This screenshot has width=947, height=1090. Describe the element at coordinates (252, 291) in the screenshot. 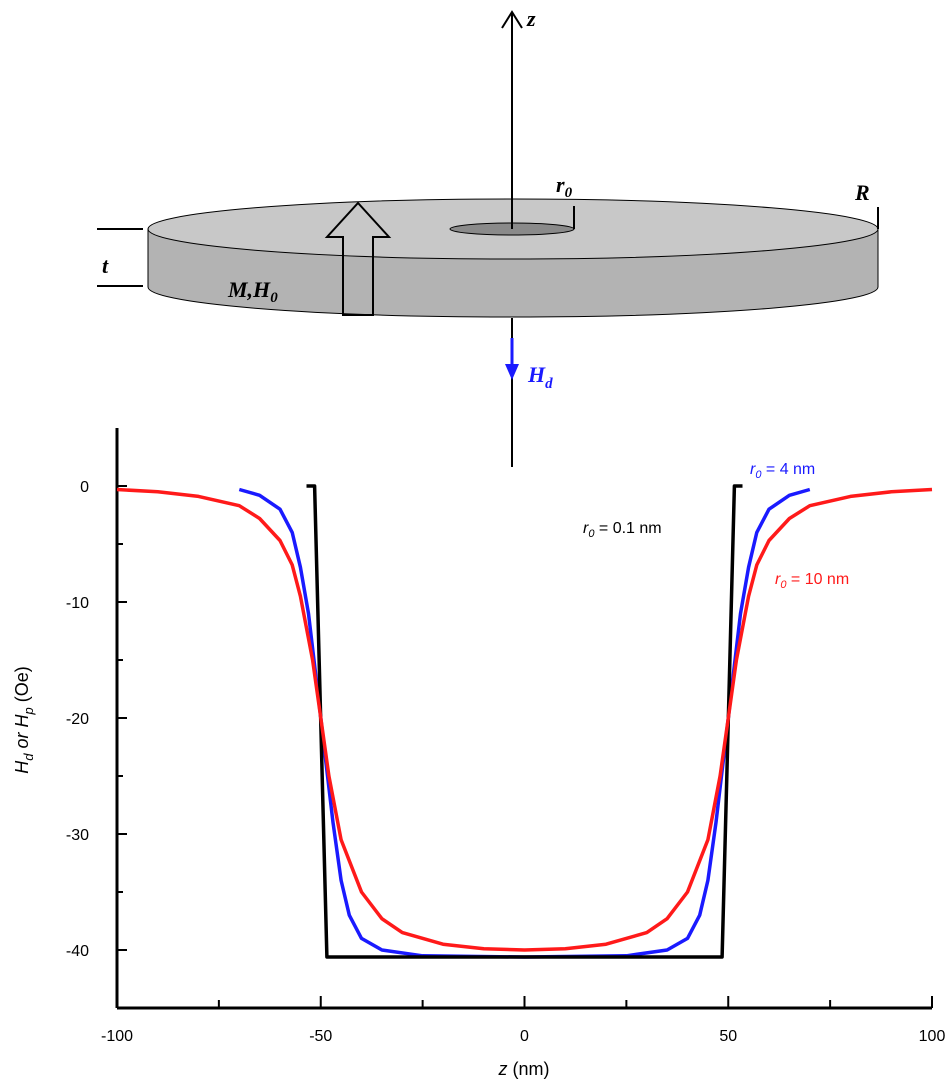

I see `mh0-label: M,H0` at that location.